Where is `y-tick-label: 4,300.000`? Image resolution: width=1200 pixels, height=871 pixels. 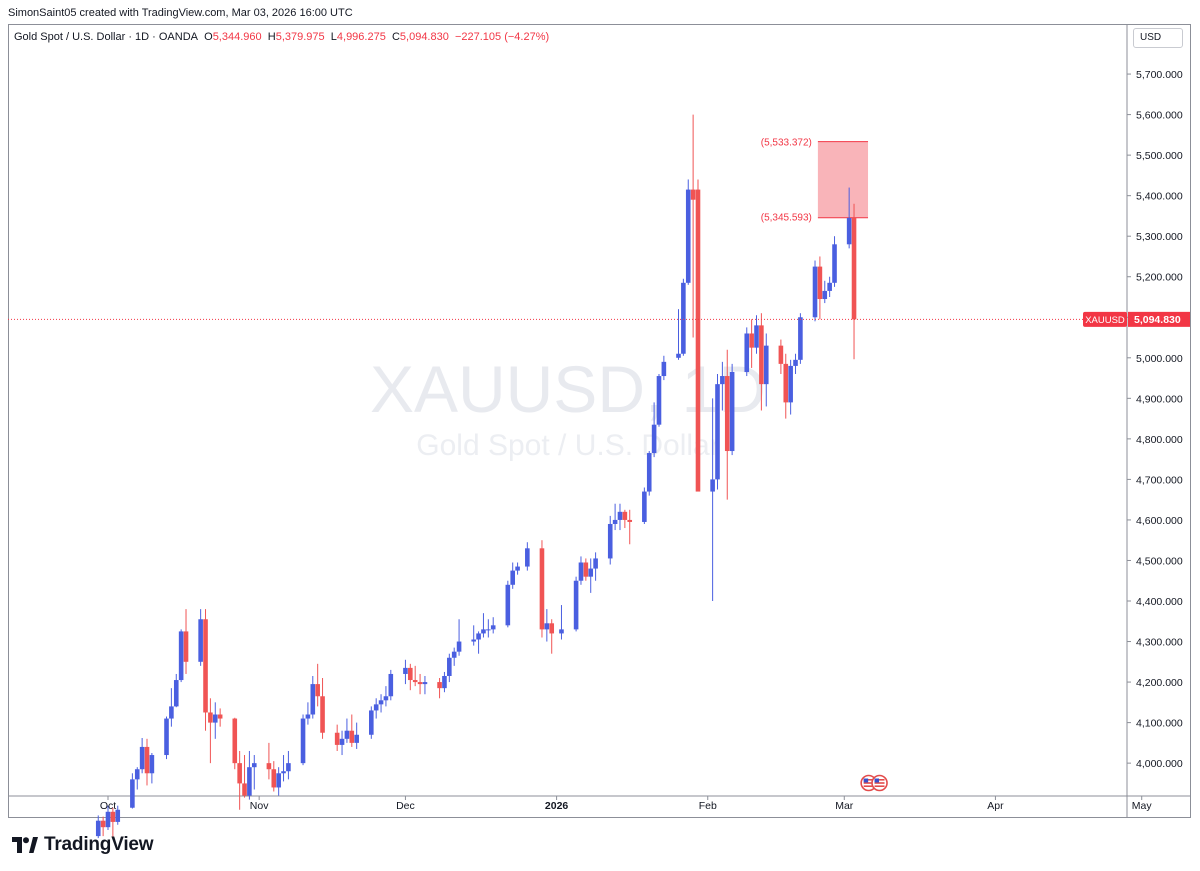 y-tick-label: 4,300.000 is located at coordinates (1159, 643).